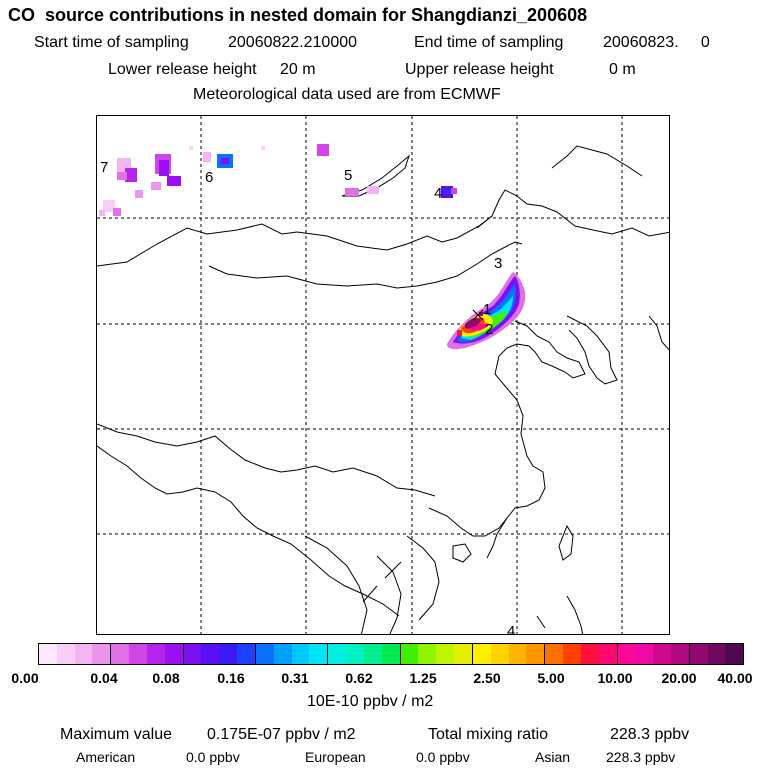  What do you see at coordinates (104, 167) in the screenshot?
I see `region-label-7: 7` at bounding box center [104, 167].